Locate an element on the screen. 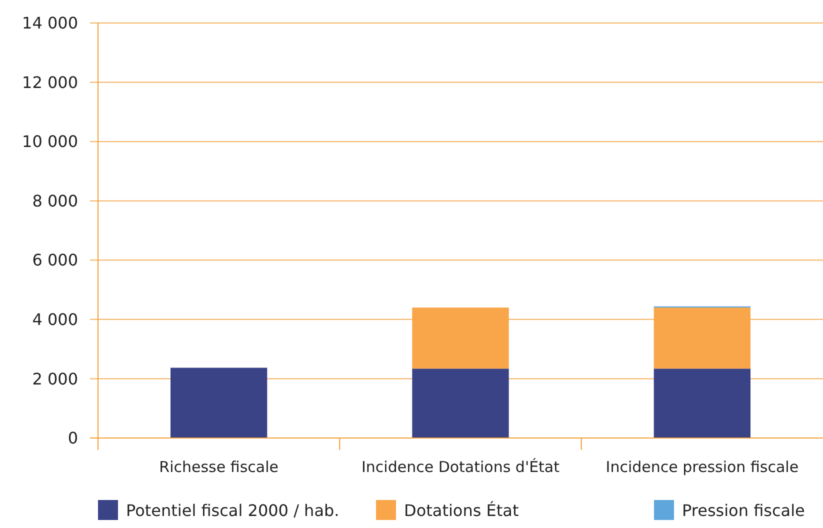 Image resolution: width=823 pixels, height=528 pixels. legend-label: Potentiel fiscal 2000 / hab. is located at coordinates (233, 510).